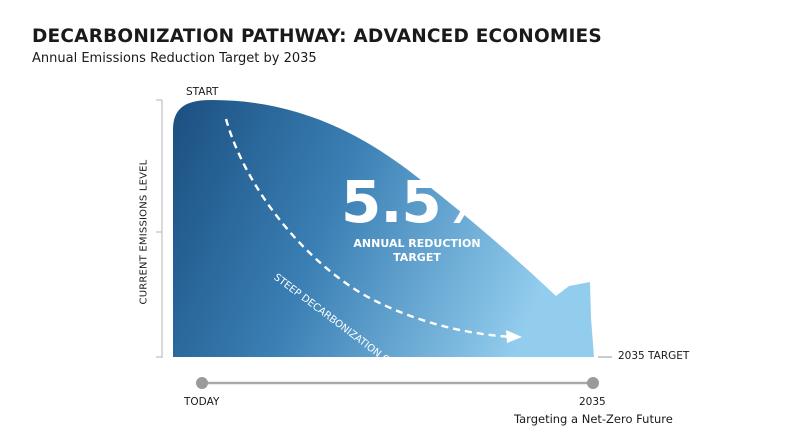  What do you see at coordinates (202, 383) in the screenshot?
I see `timeline-start-marker` at bounding box center [202, 383].